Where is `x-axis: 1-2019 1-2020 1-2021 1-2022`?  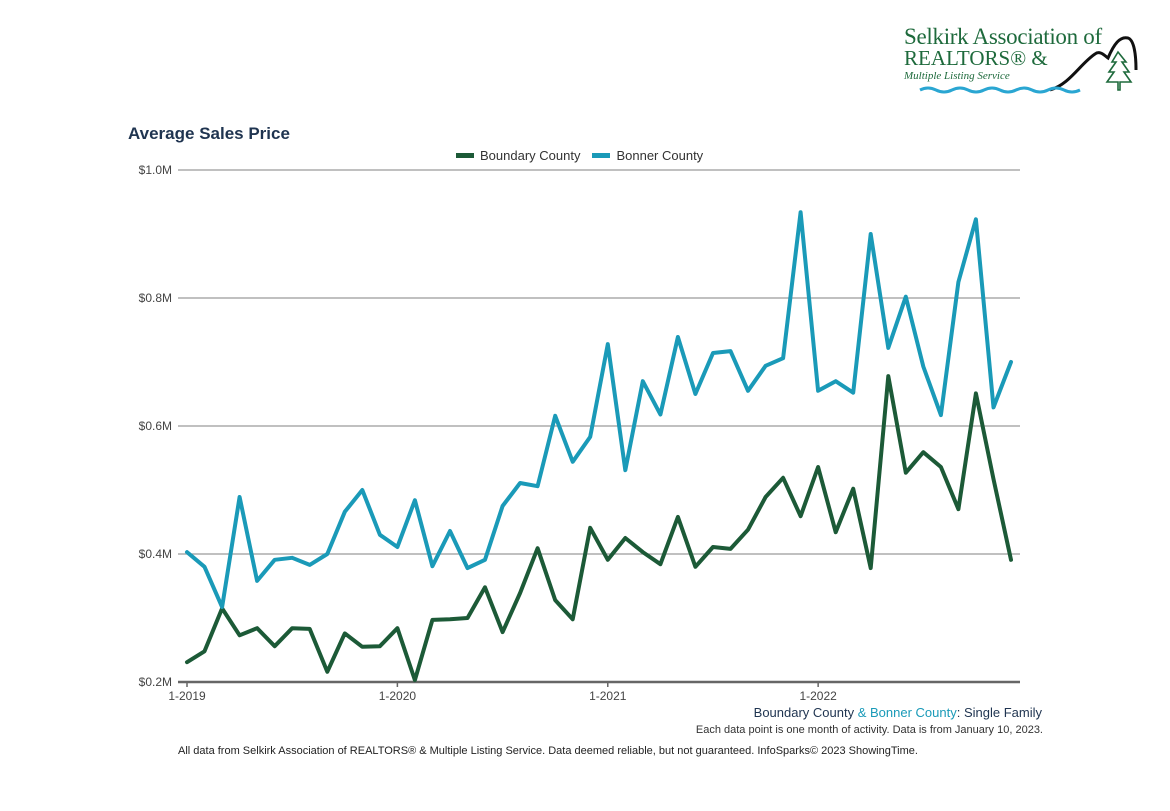 x-axis: 1-2019 1-2020 1-2021 1-2022 is located at coordinates (594, 691).